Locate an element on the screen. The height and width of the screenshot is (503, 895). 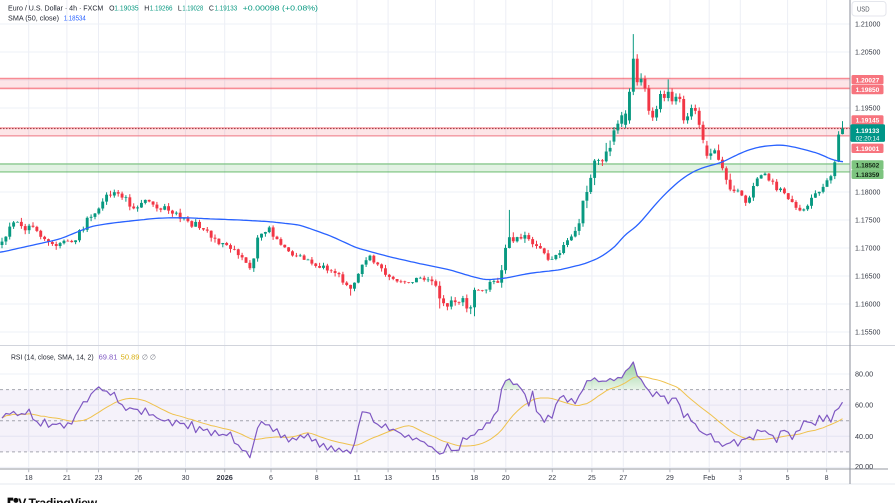
svg-text: 1.19145 is located at coordinates (868, 121).